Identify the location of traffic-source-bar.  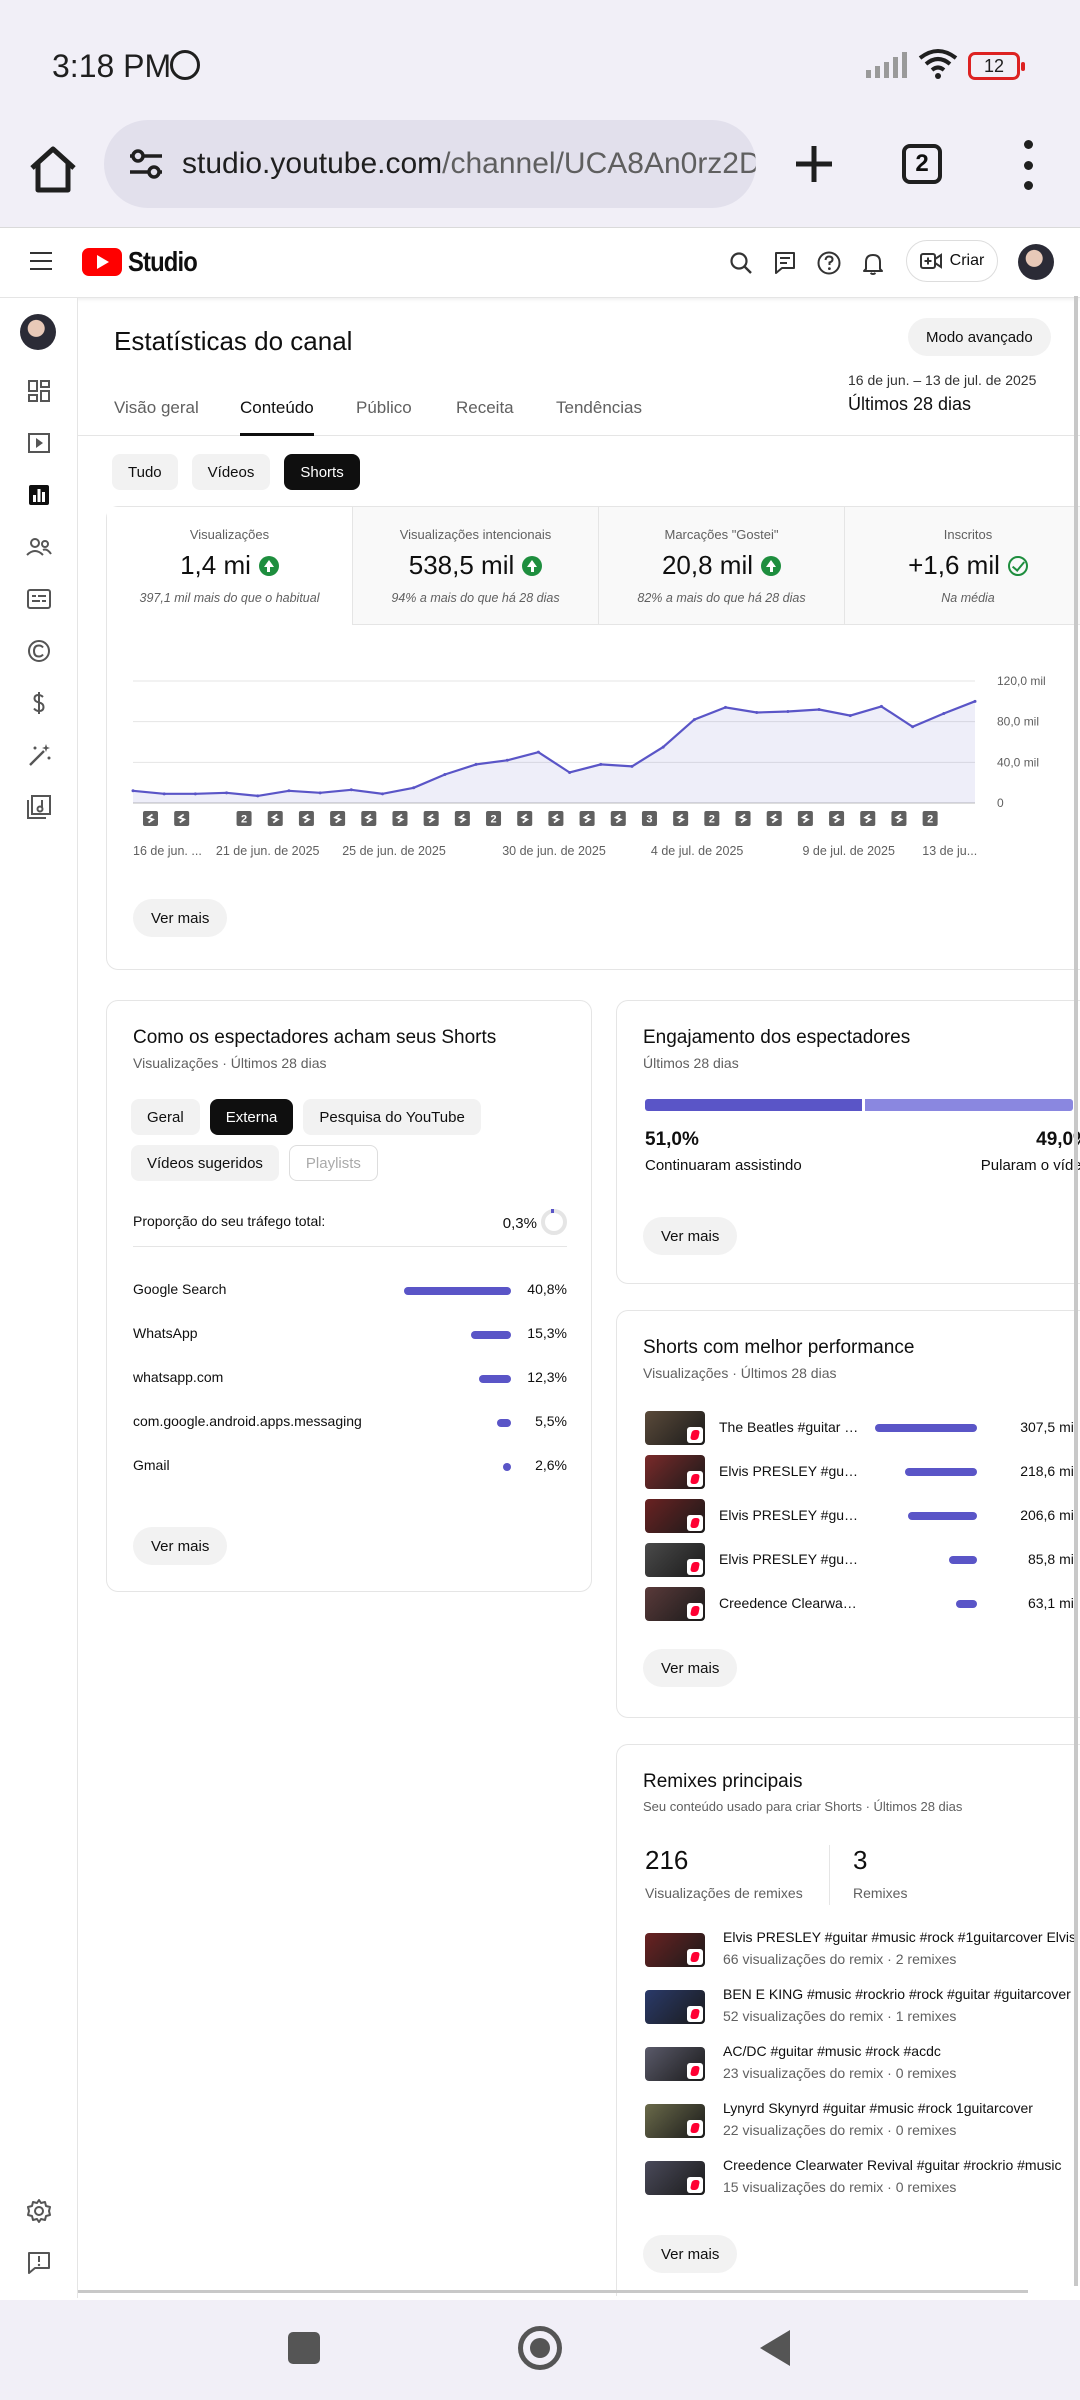
(491, 1335).